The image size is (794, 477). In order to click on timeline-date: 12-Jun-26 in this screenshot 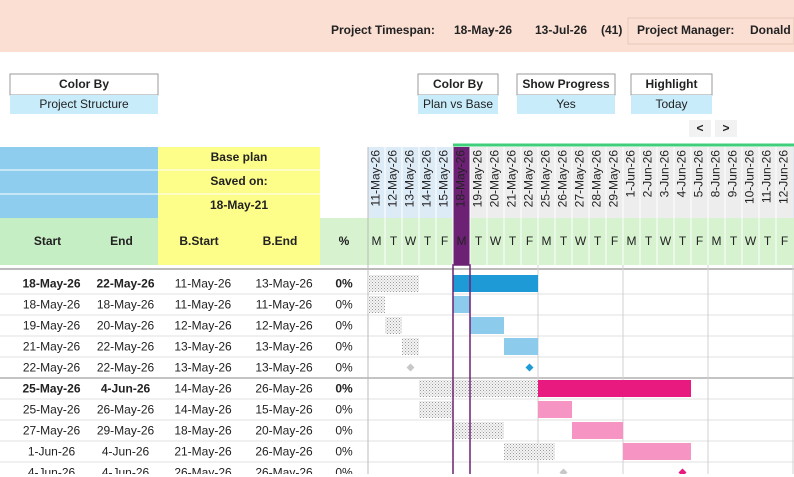, I will do `click(784, 177)`.